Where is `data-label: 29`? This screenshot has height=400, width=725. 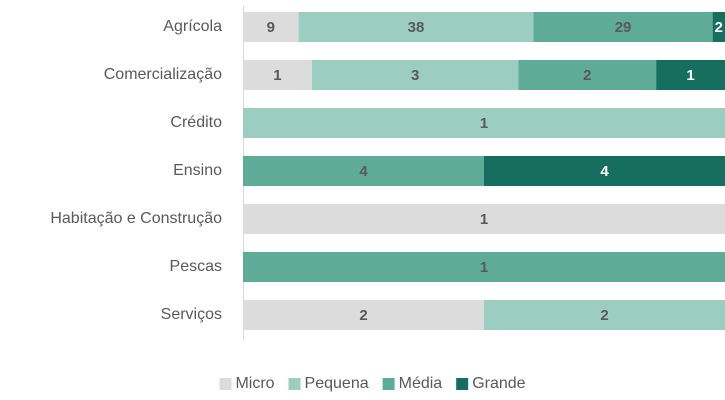 data-label: 29 is located at coordinates (623, 27).